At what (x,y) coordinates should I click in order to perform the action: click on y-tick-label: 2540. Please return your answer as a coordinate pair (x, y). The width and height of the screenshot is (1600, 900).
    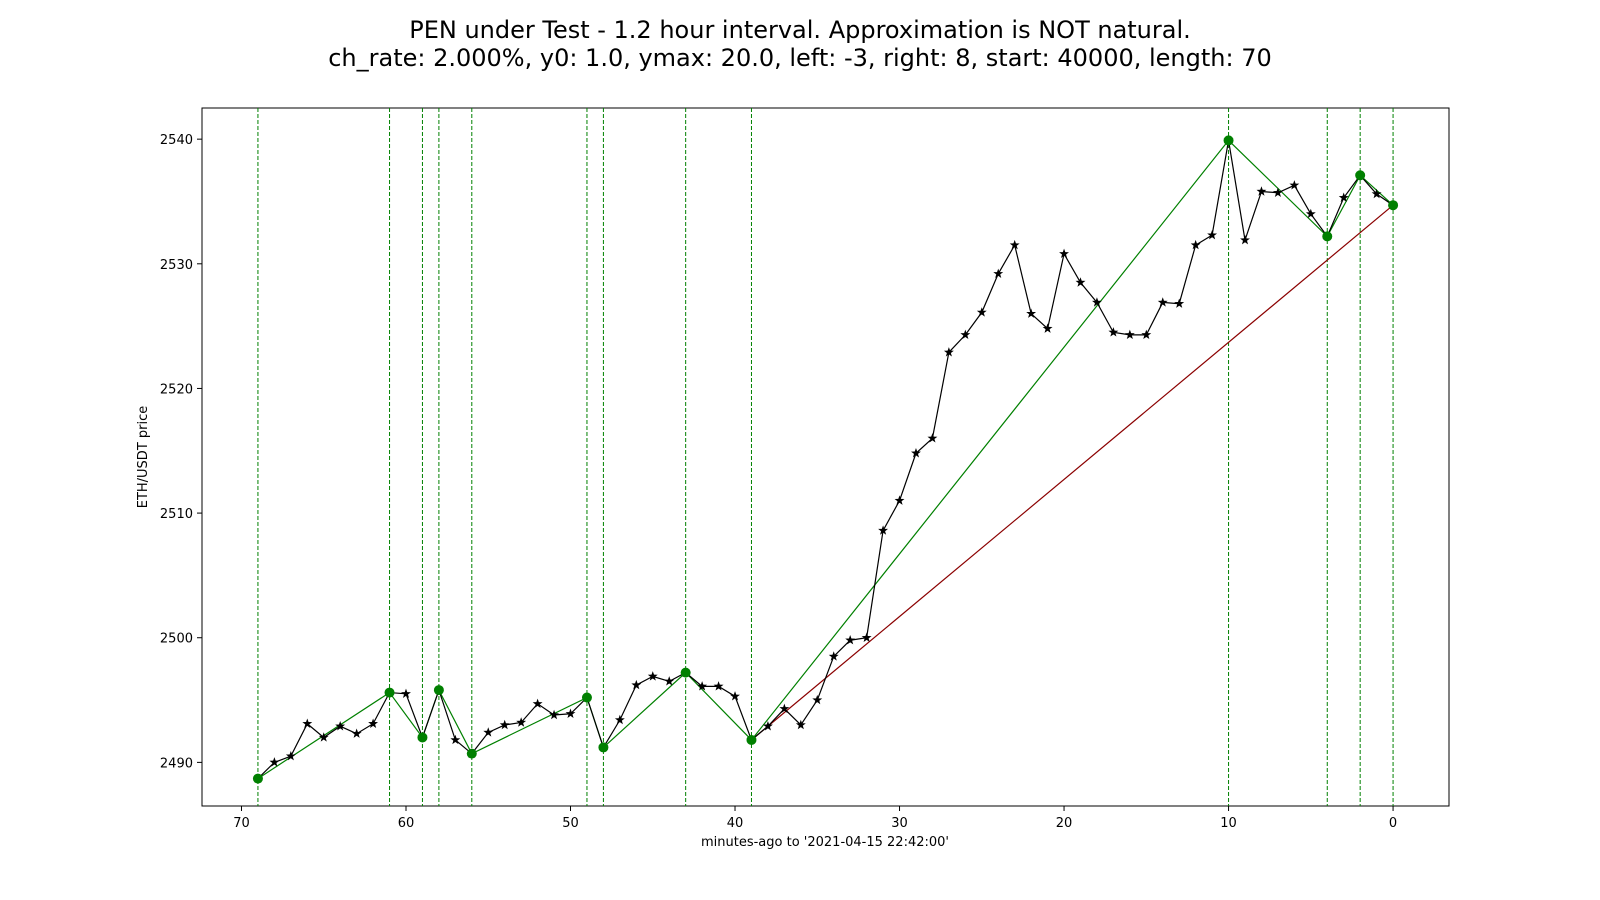
    Looking at the image, I should click on (176, 140).